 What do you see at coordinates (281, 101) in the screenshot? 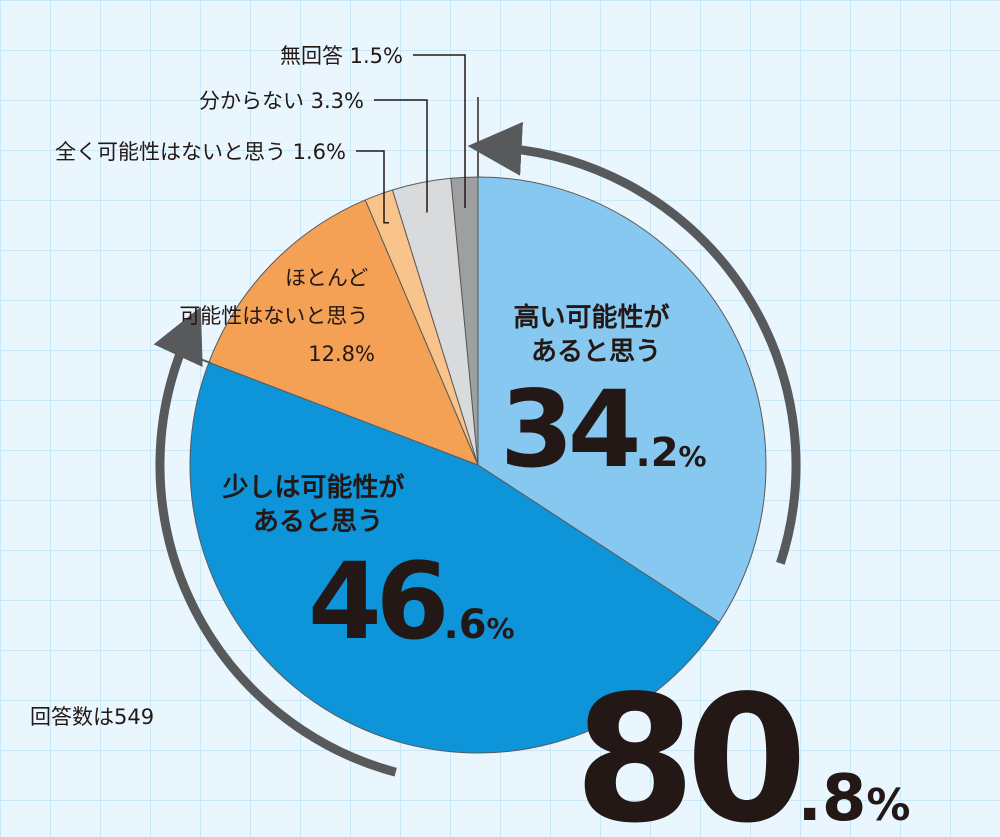
I see `callout-label-dont-know: 分からない 3.3%` at bounding box center [281, 101].